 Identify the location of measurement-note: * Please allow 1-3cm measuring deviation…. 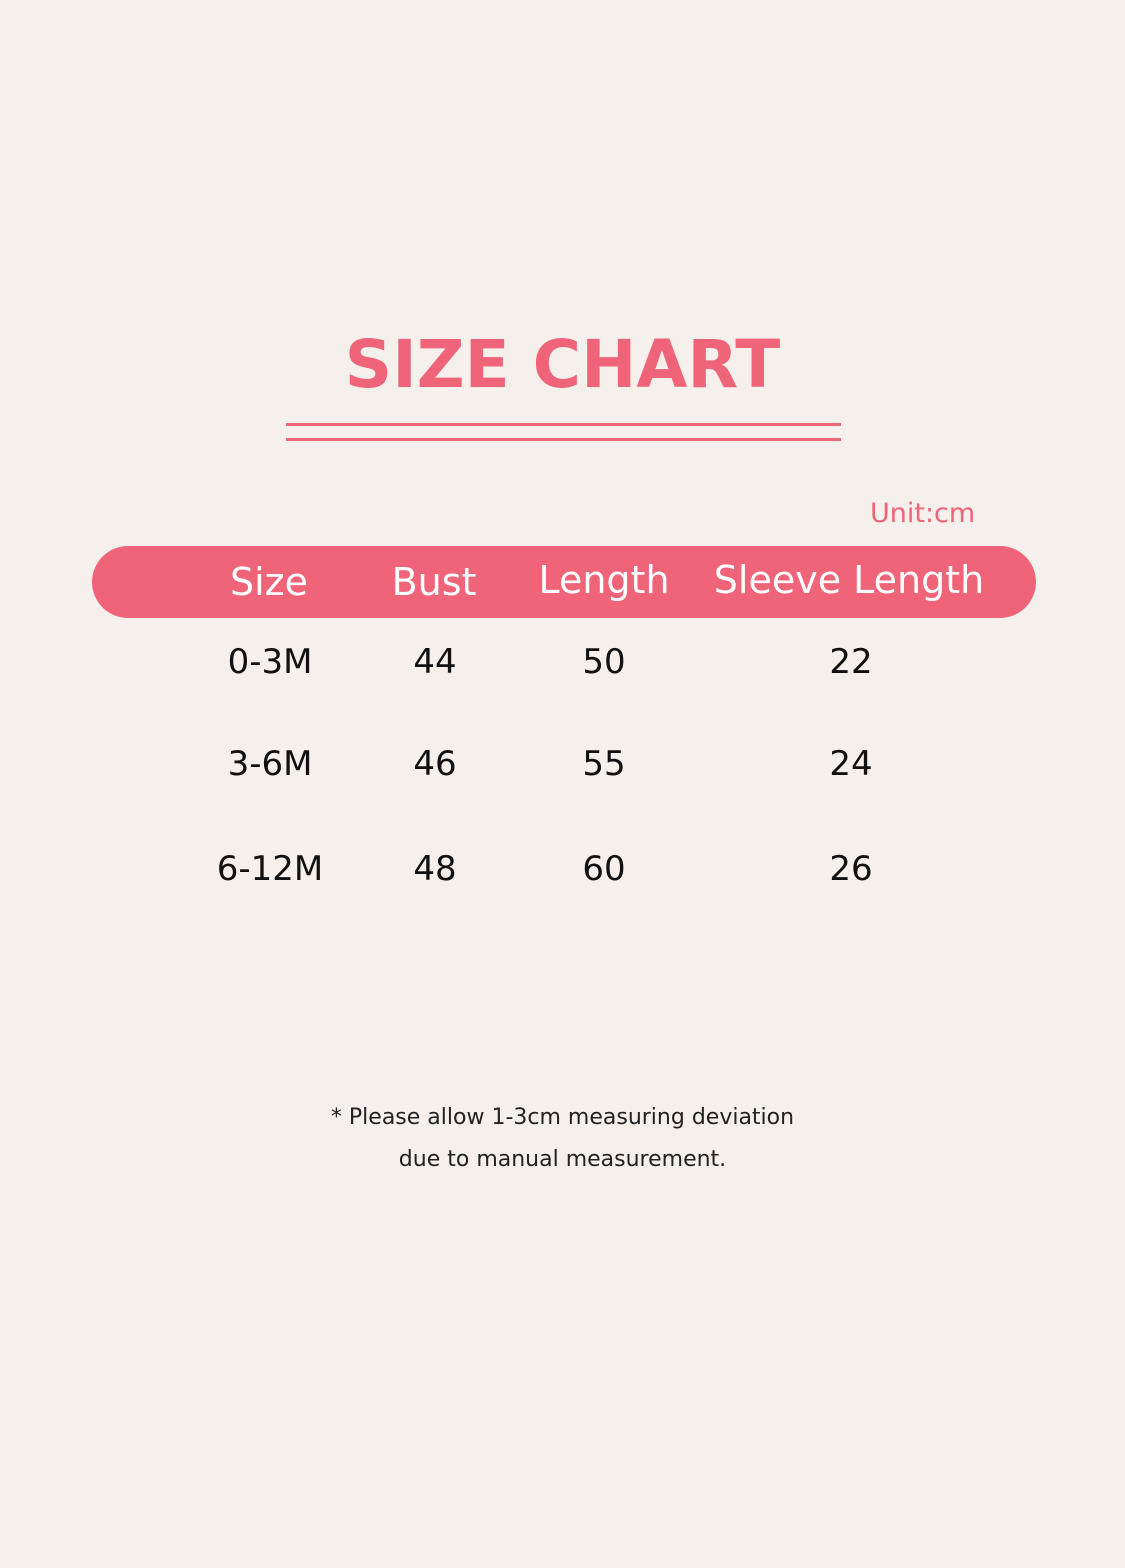
(562, 1139).